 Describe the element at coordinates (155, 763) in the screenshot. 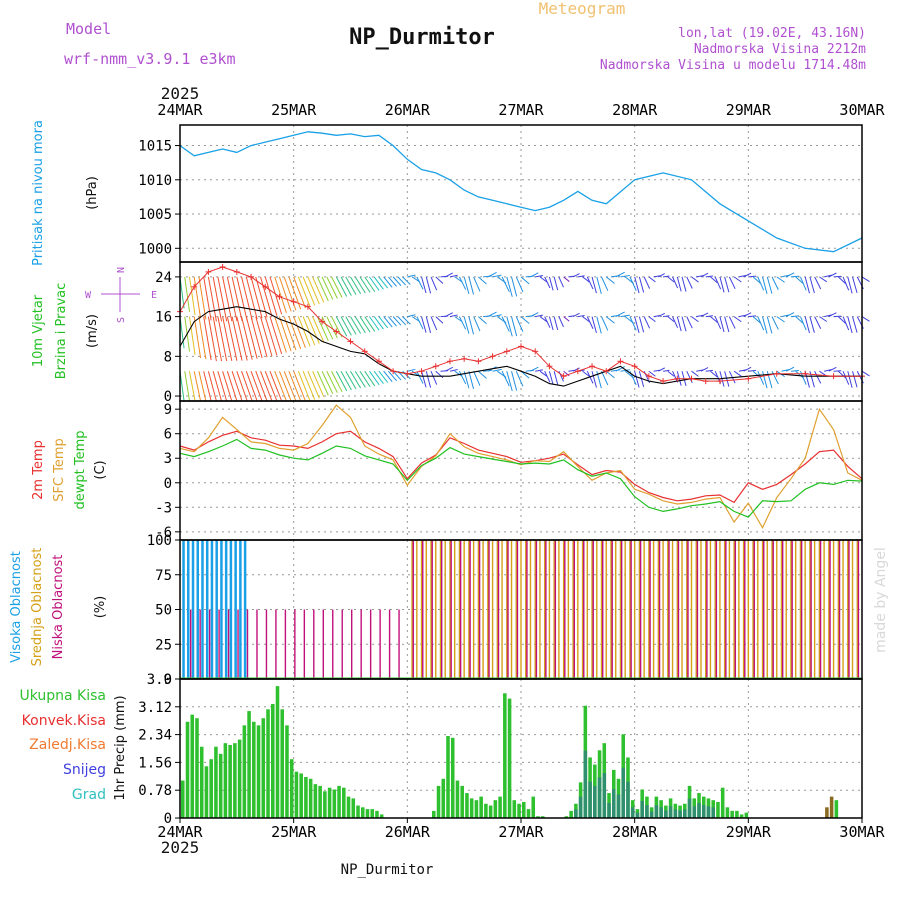

I see `y-tick-label: 1.56` at that location.